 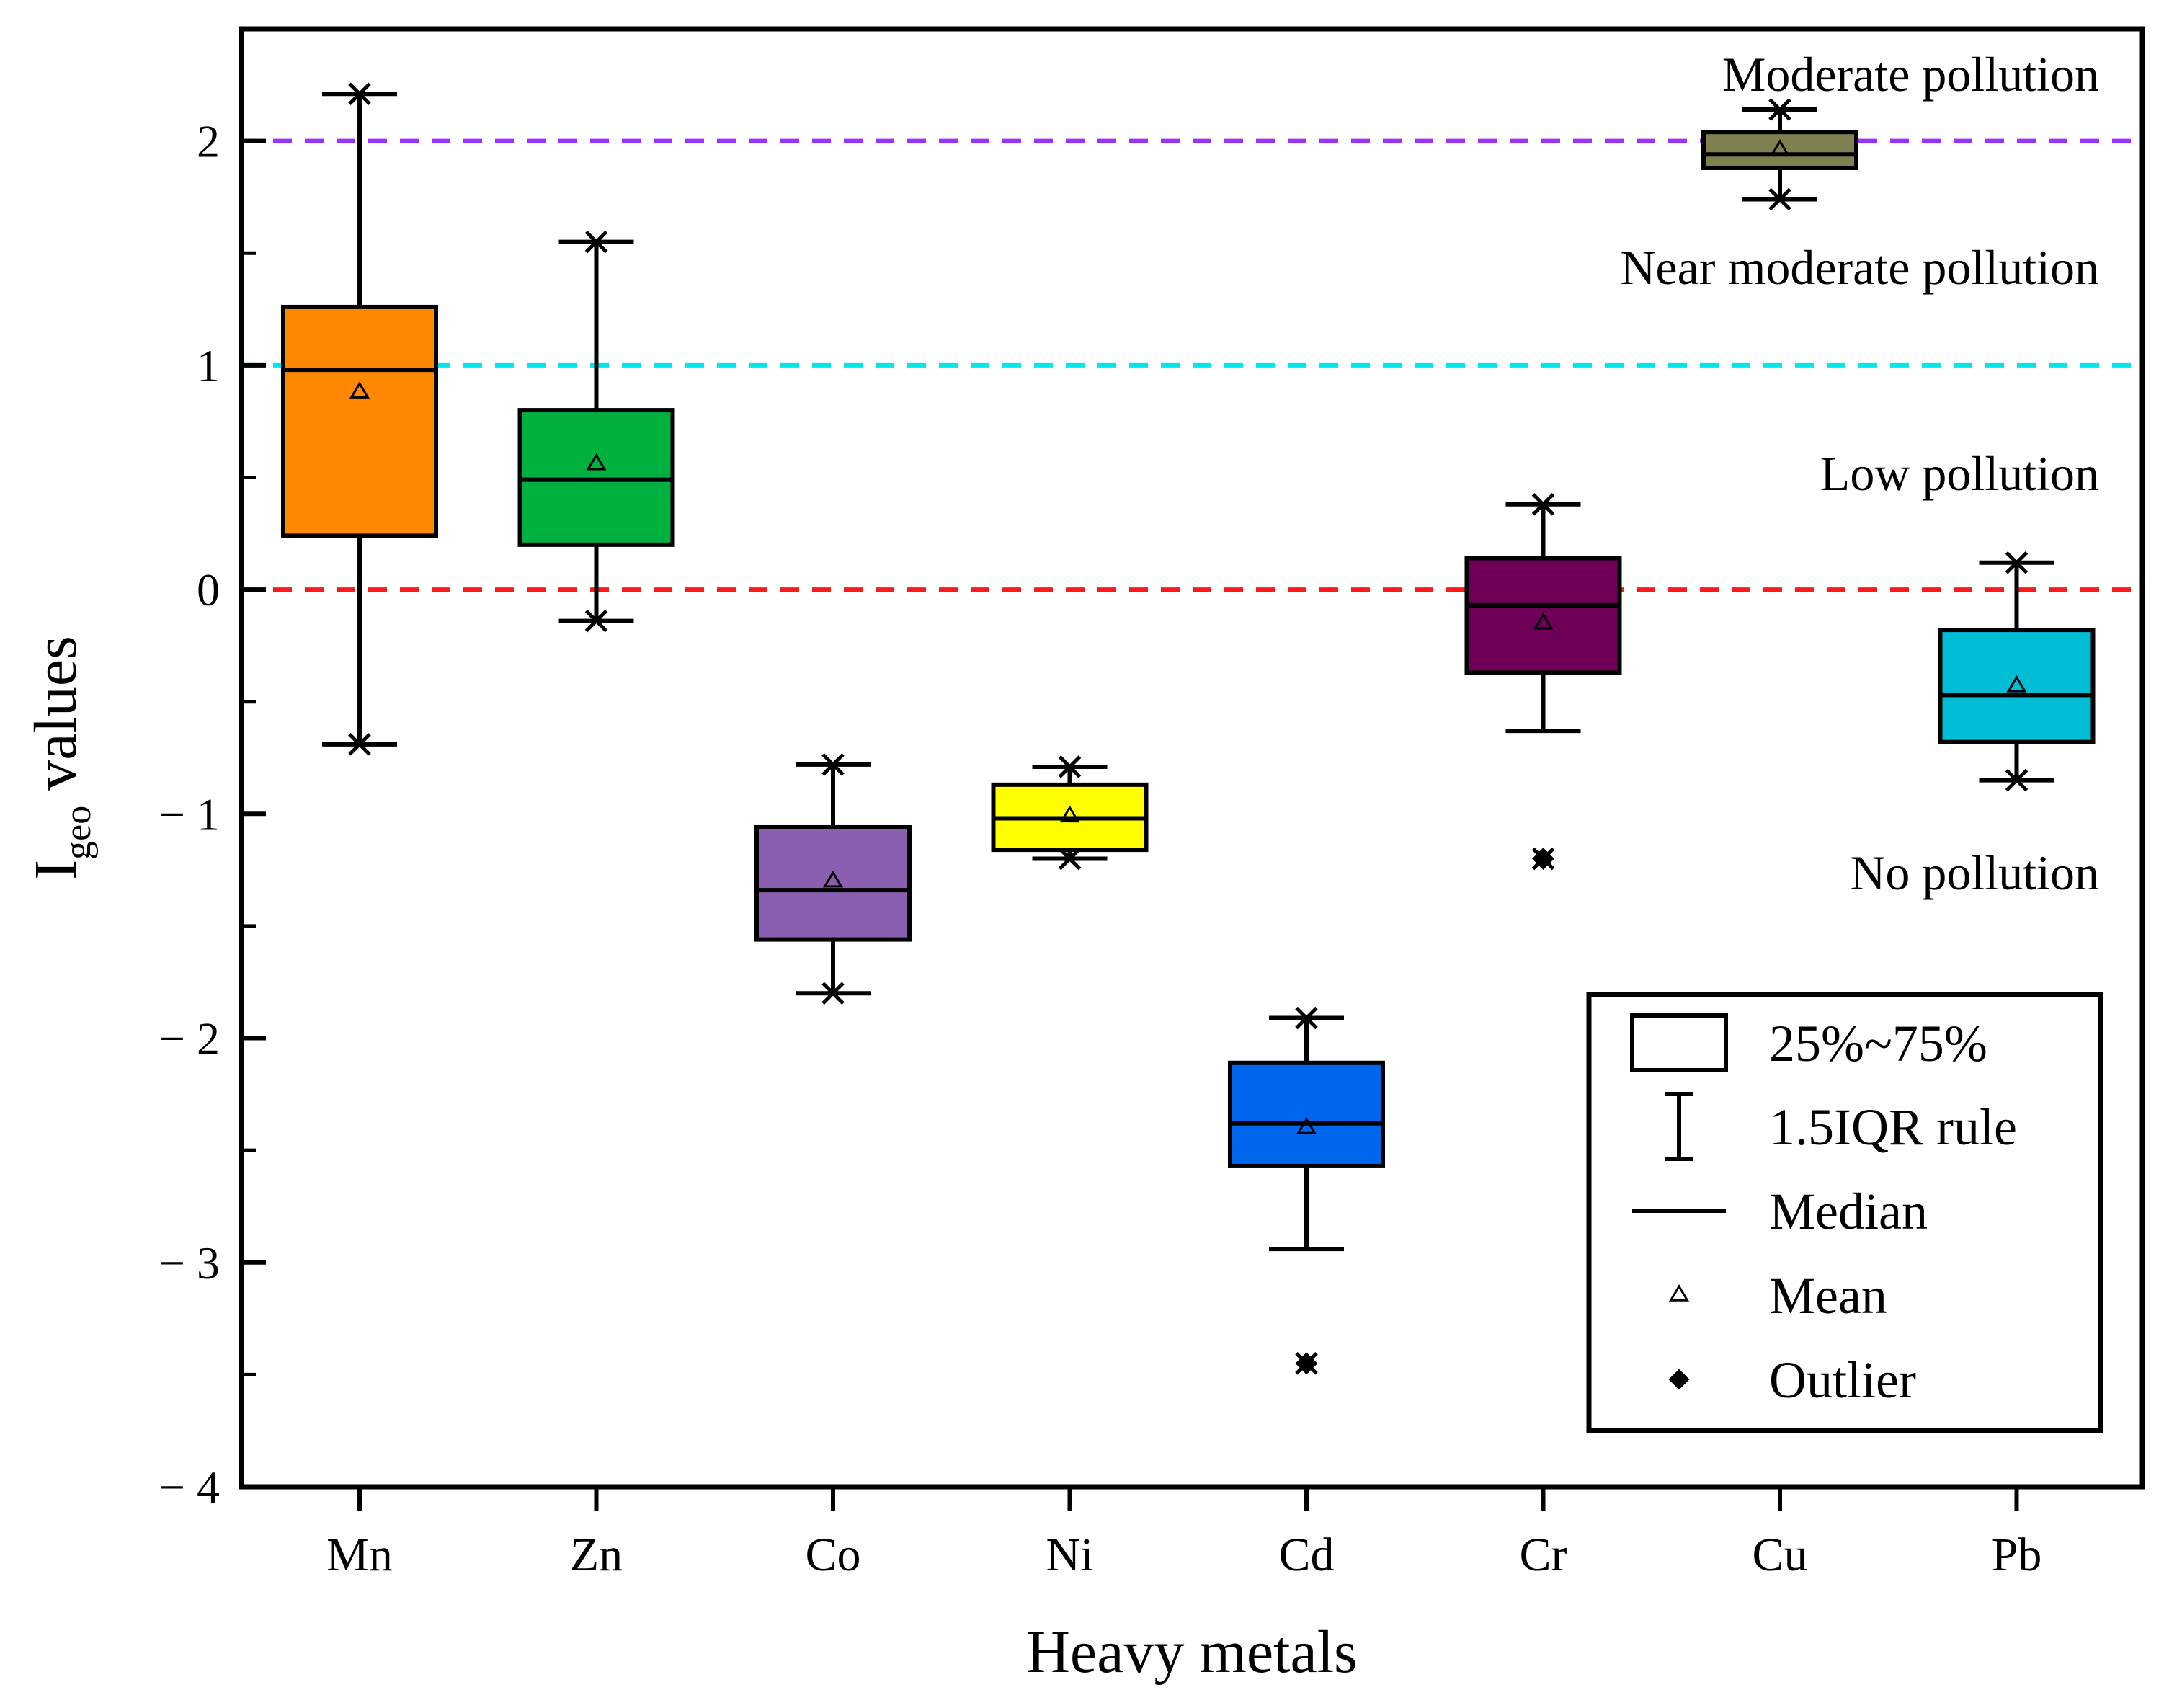 What do you see at coordinates (190, 1038) in the screenshot?
I see `y-tick-label: − 2` at bounding box center [190, 1038].